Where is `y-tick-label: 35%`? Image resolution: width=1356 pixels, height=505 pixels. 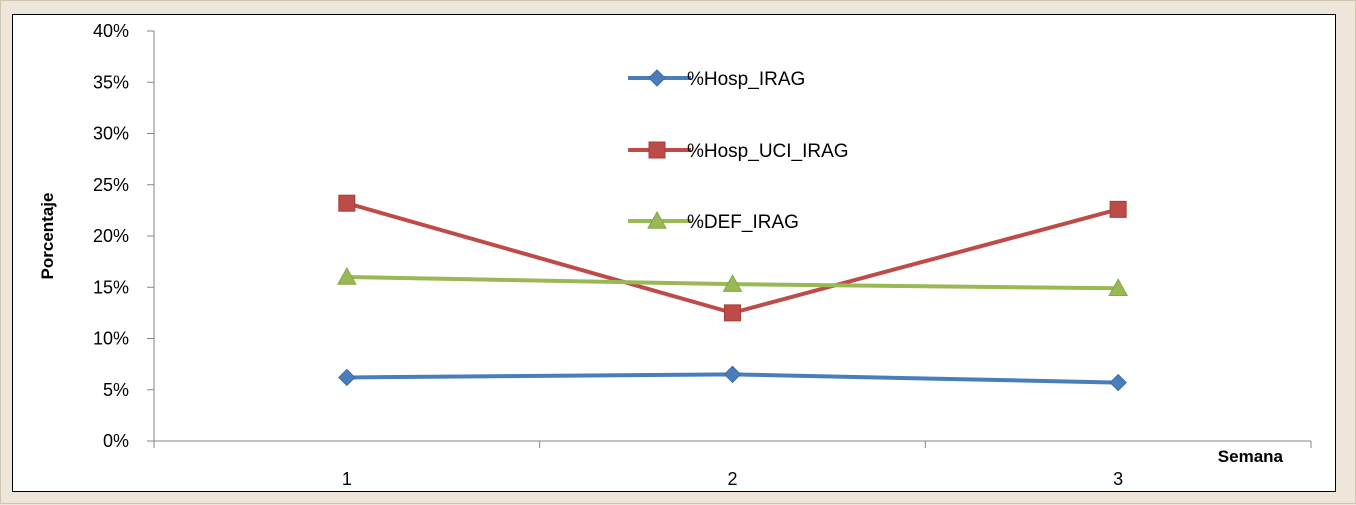 y-tick-label: 35% is located at coordinates (111, 82).